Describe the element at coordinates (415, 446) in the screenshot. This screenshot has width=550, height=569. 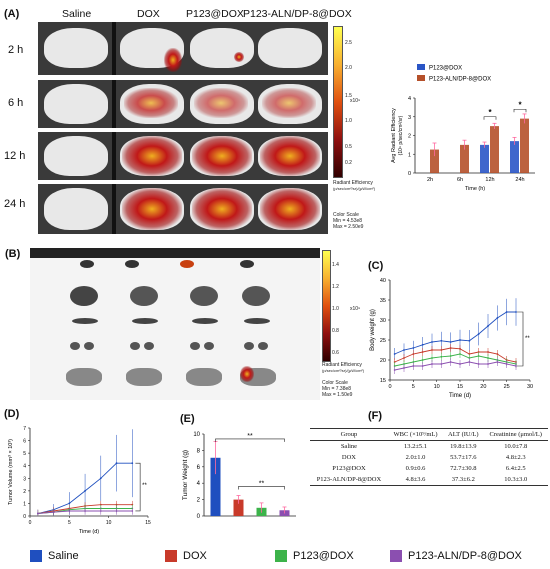
I see `table-cell: 13.2±5.1` at that location.